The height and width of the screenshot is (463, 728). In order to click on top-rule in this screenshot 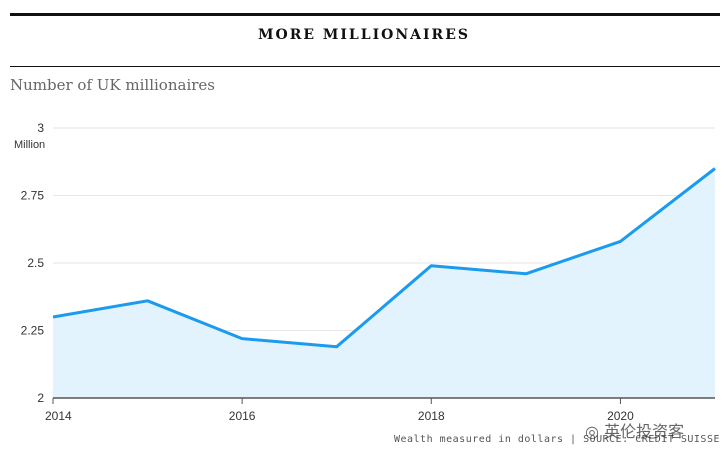, I will do `click(365, 14)`.